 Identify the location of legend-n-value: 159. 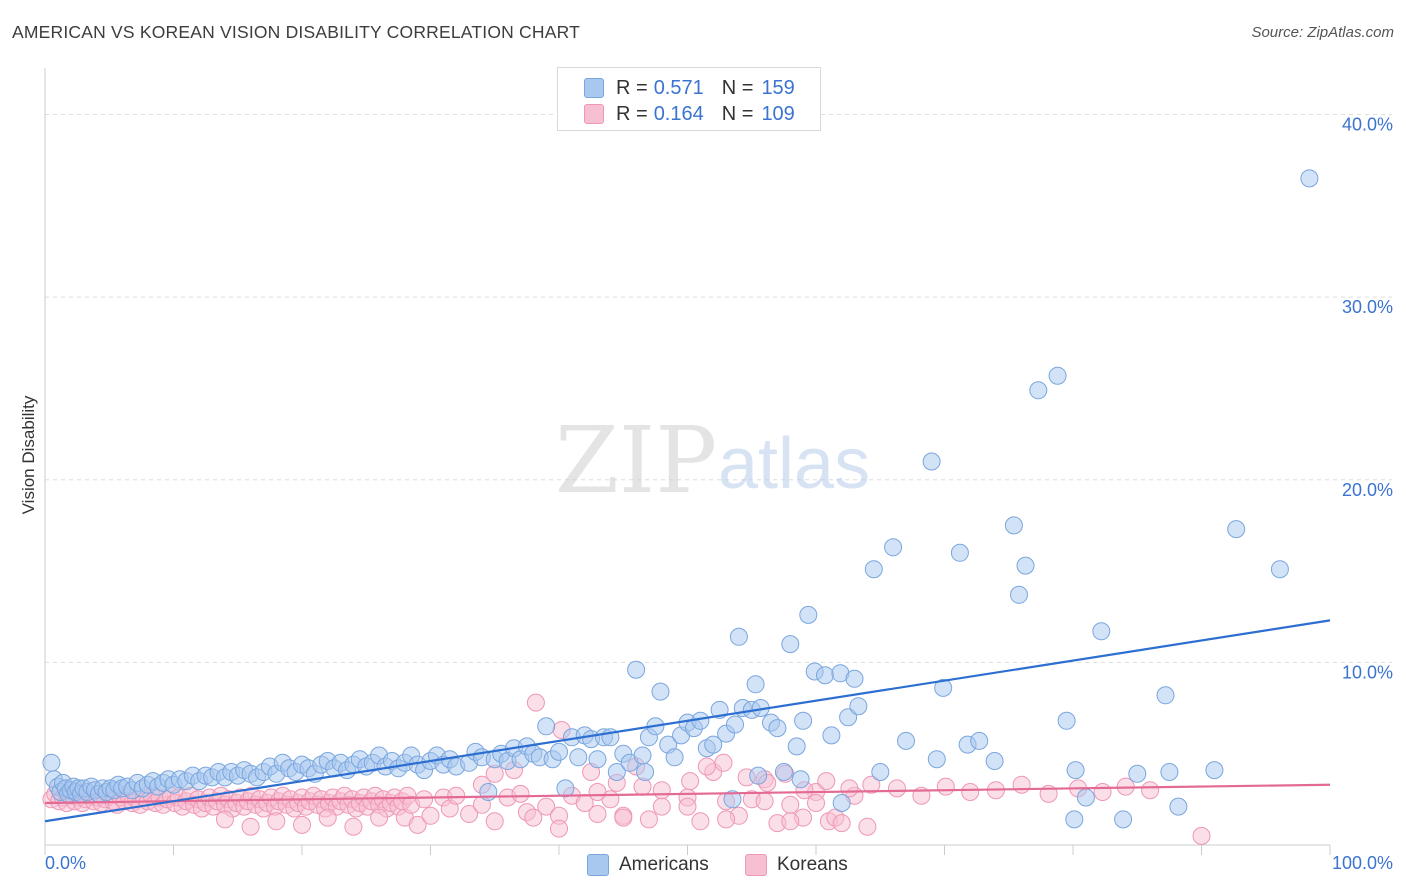
(778, 87).